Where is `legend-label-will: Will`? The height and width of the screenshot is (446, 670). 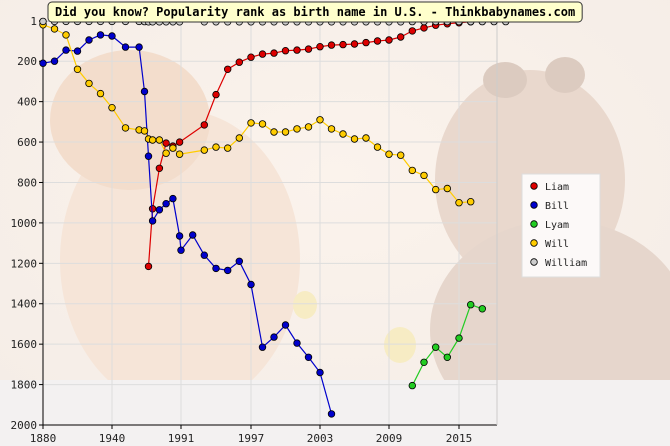
legend-label-will: Will is located at coordinates (557, 244).